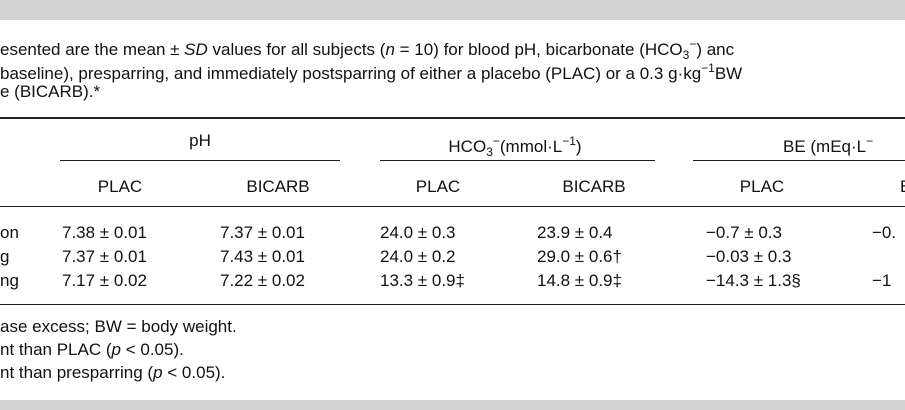 This screenshot has width=905, height=410. I want to click on cell: 13.3 ± 0.9‡, so click(422, 280).